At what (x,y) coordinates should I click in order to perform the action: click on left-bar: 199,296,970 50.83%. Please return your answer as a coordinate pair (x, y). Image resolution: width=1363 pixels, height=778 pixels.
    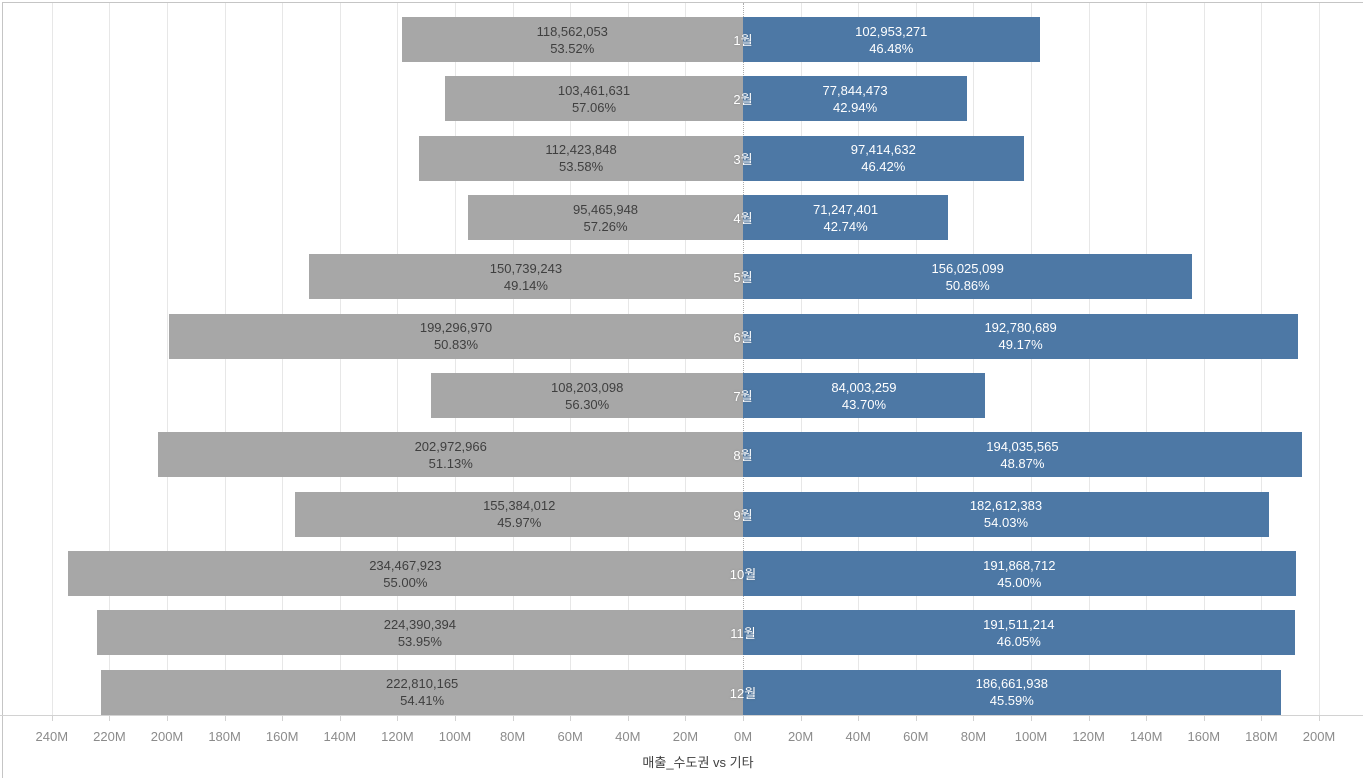
    Looking at the image, I should click on (456, 336).